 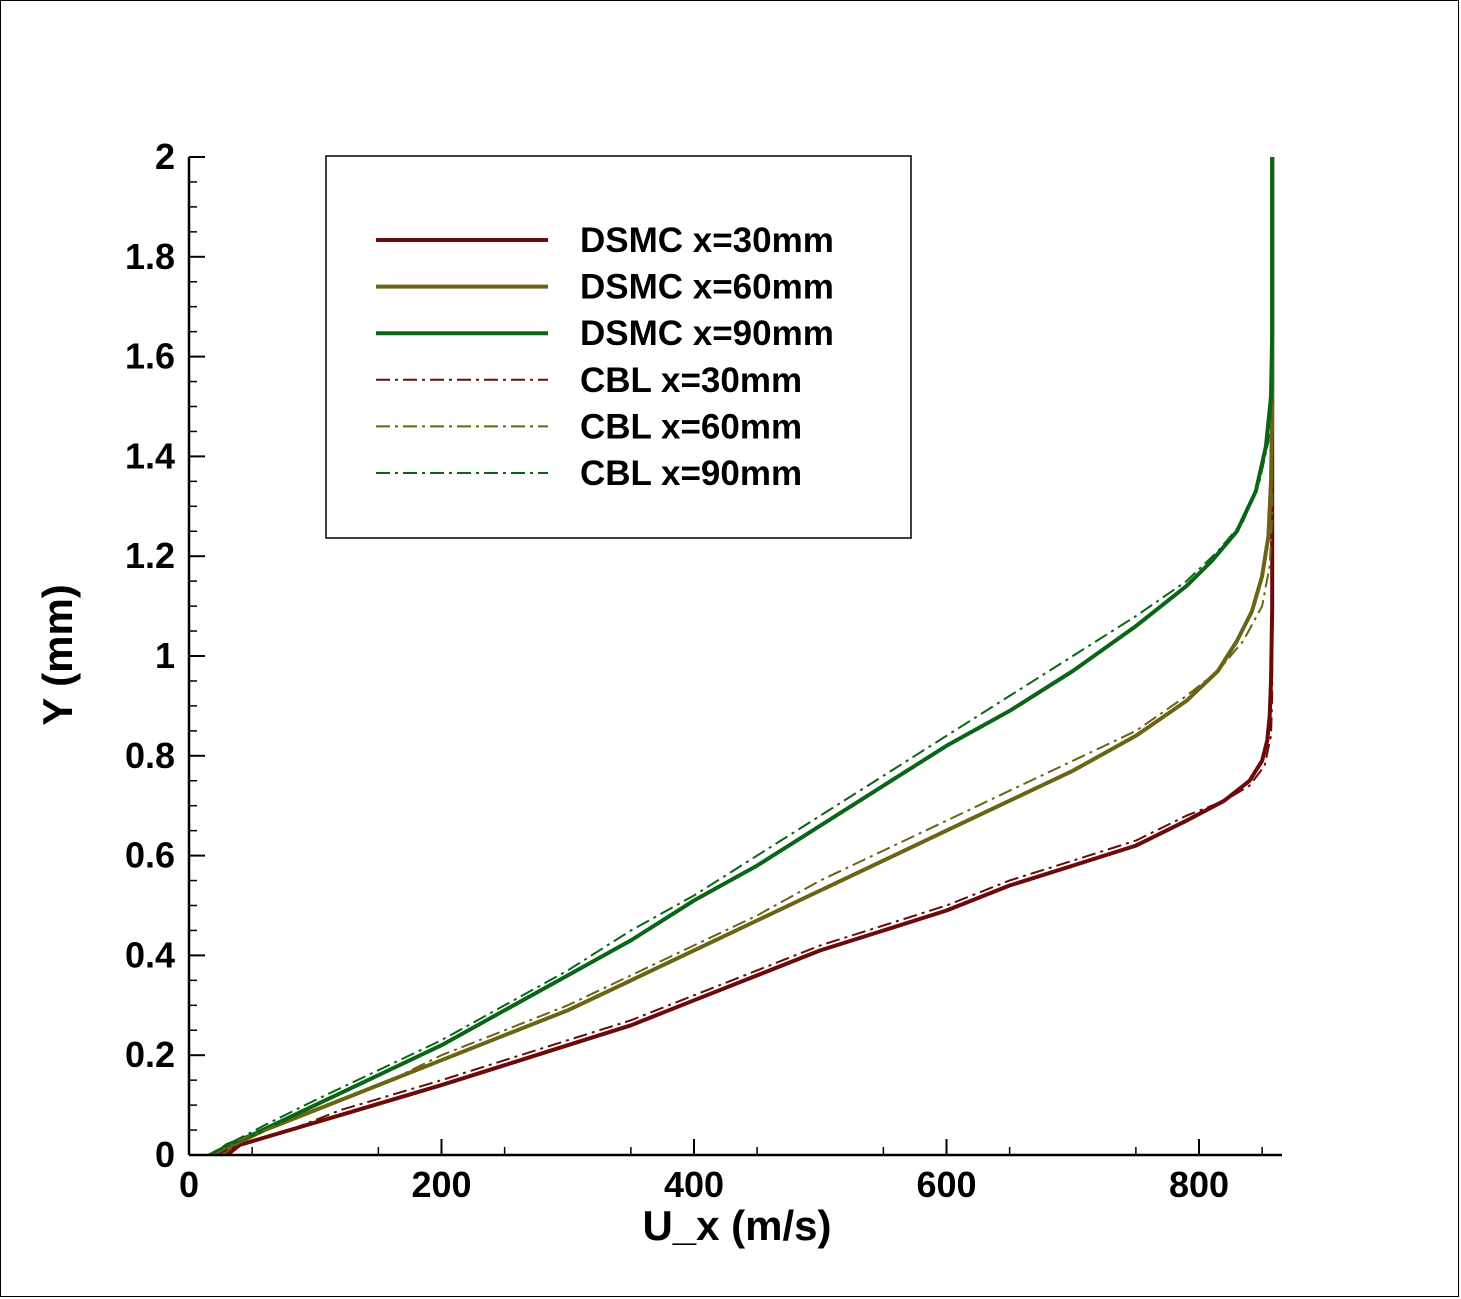 What do you see at coordinates (691, 380) in the screenshot?
I see `legend-label: CBL x=30mm` at bounding box center [691, 380].